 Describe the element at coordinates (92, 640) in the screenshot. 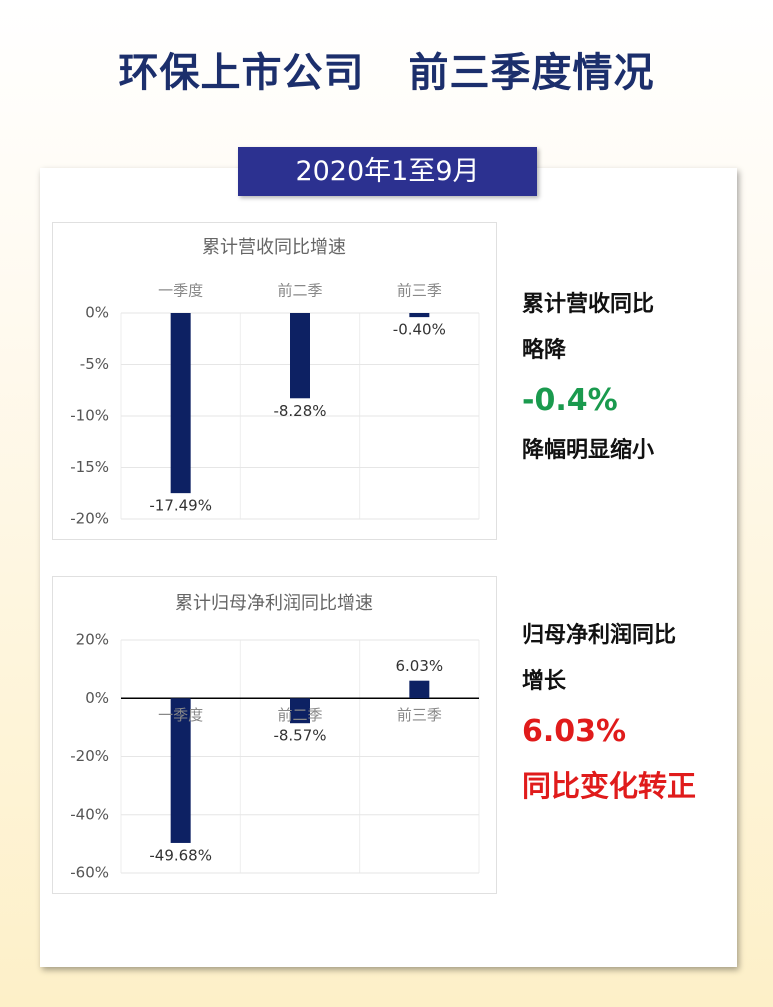

I see `y-tick-label: 20%` at that location.